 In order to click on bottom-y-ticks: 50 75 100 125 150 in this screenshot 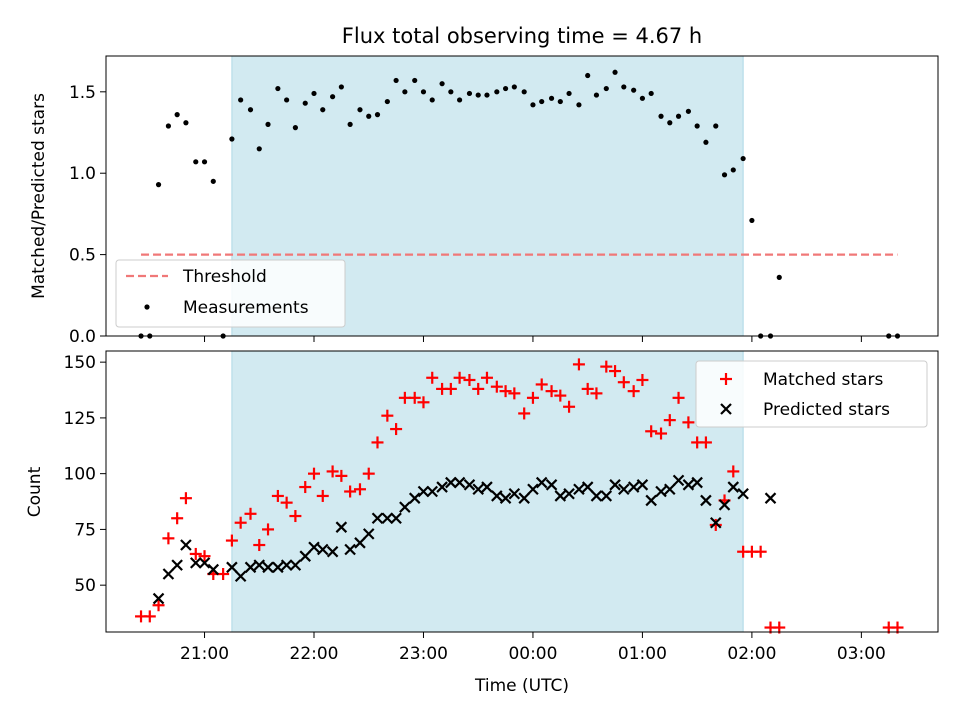, I will do `click(85, 474)`.